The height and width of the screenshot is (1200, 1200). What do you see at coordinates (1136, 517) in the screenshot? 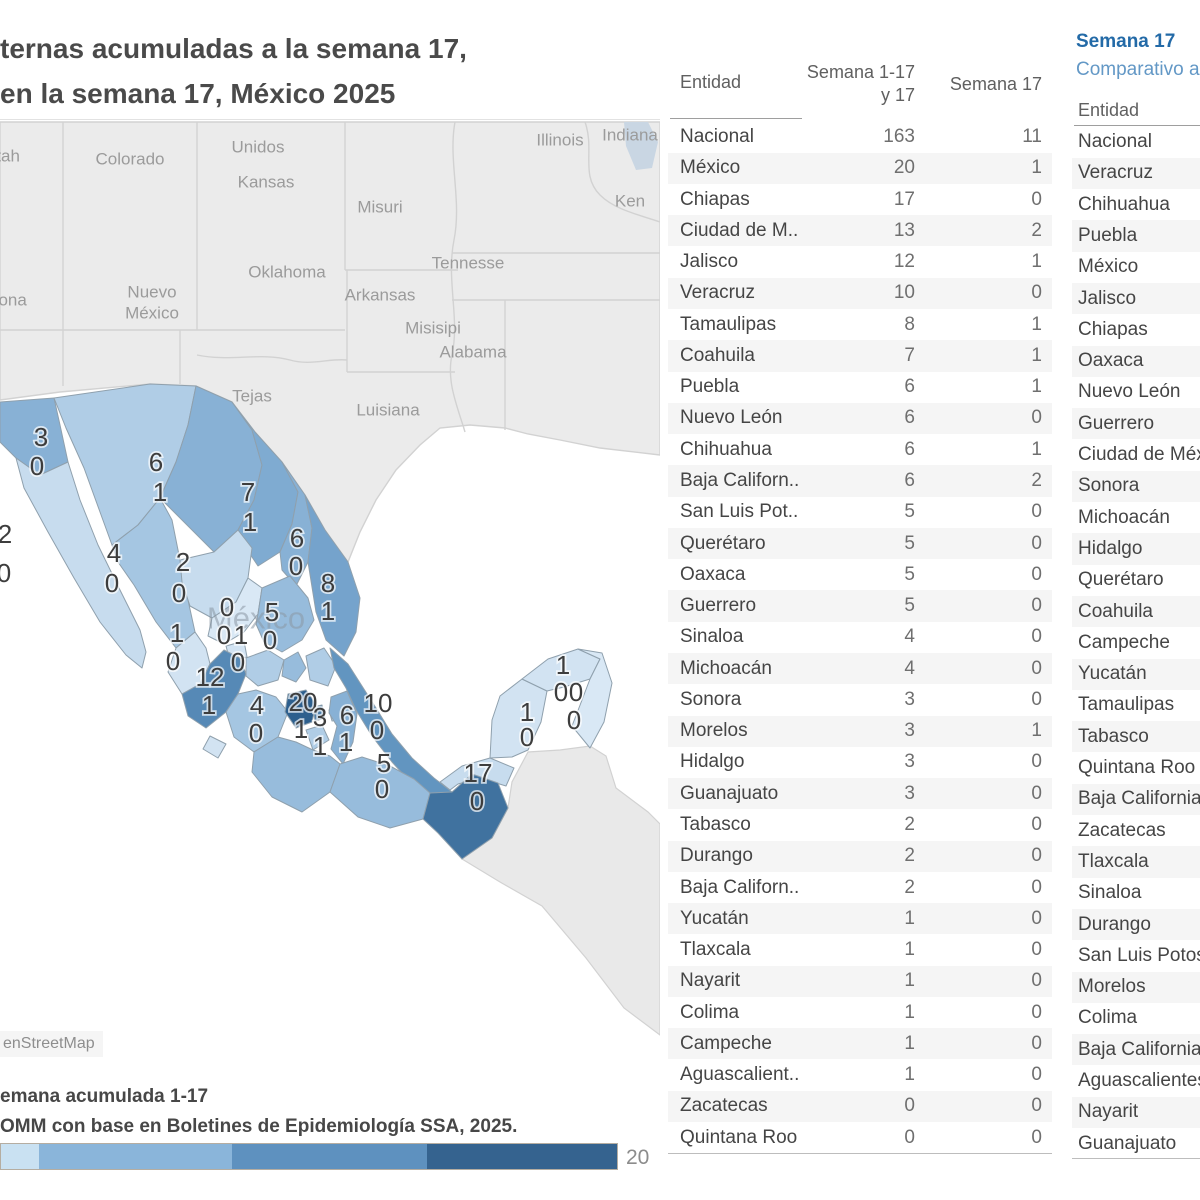
I see `right-panel-row: Michoacán` at bounding box center [1136, 517].